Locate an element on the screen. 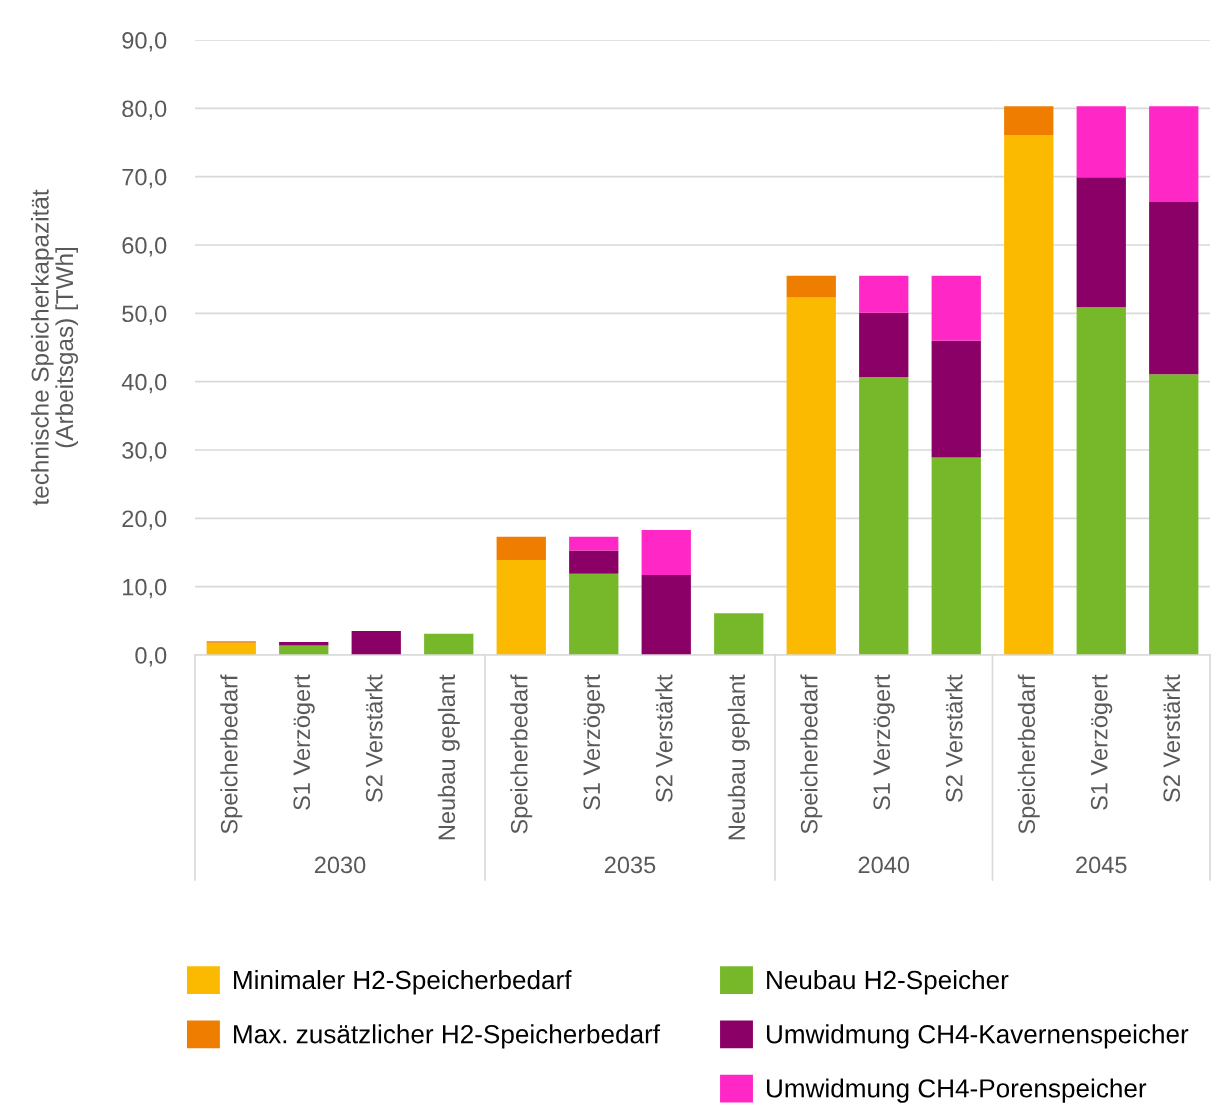  y-tick-label: 20,0 is located at coordinates (144, 520).